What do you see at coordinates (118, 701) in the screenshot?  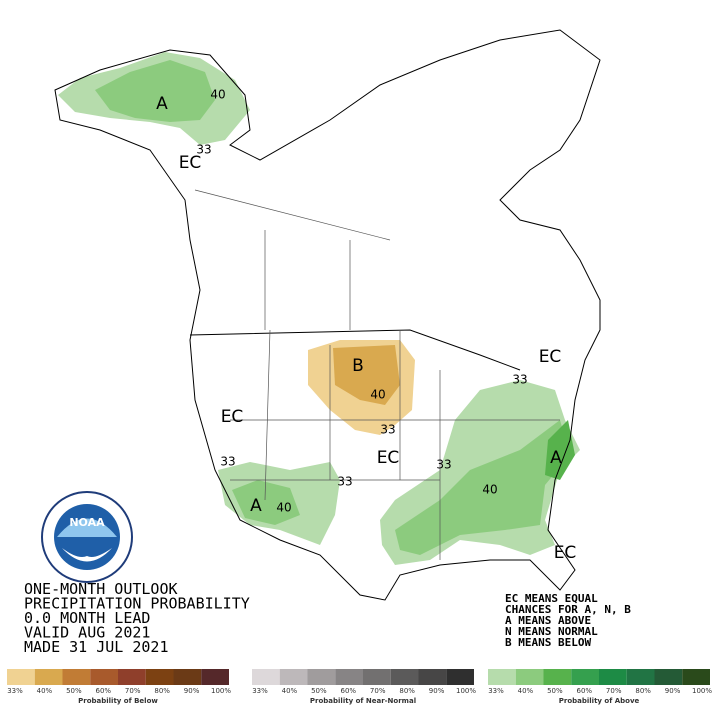 I see `legend-caption: Probability of Below` at bounding box center [118, 701].